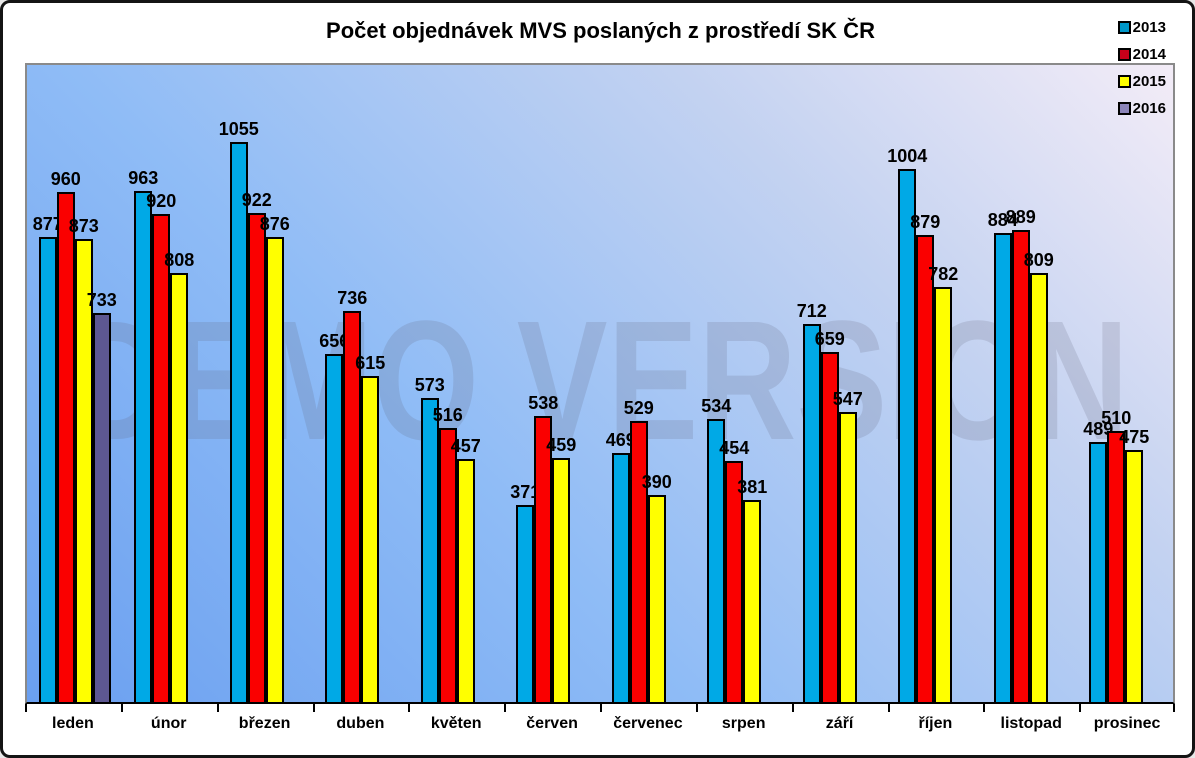  What do you see at coordinates (447, 415) in the screenshot?
I see `value-label-květen-2014: 516` at bounding box center [447, 415].